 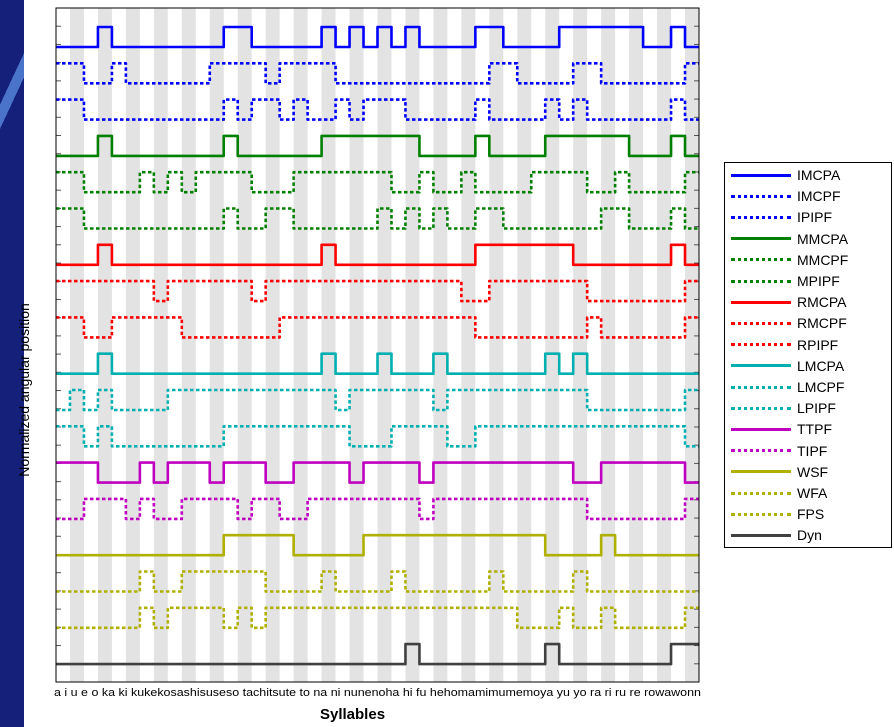 I want to click on legend-item: Dyn, so click(x=776, y=535).